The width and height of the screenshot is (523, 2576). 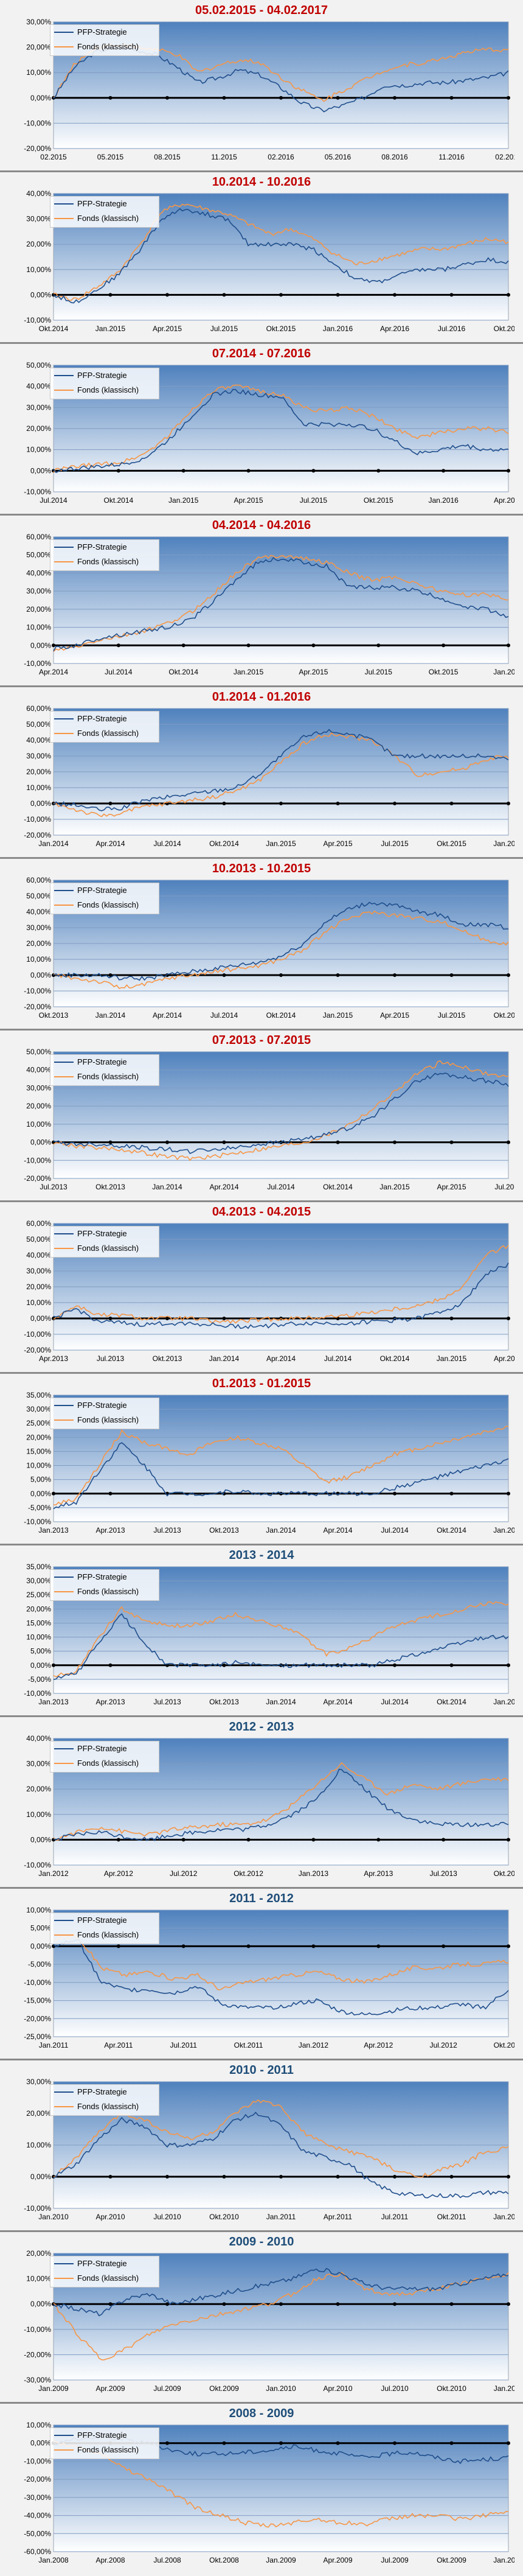 What do you see at coordinates (444, 672) in the screenshot?
I see `x-tick-label: Okt.2015` at bounding box center [444, 672].